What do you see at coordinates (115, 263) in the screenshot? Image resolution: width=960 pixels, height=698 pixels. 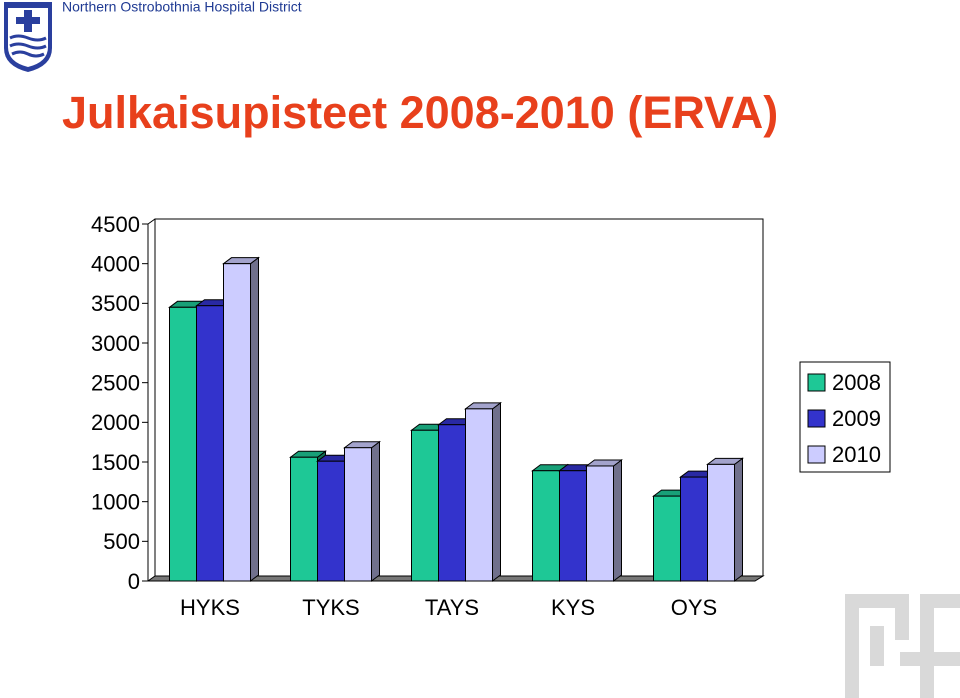 I see `y-tick-label: 4000` at bounding box center [115, 263].